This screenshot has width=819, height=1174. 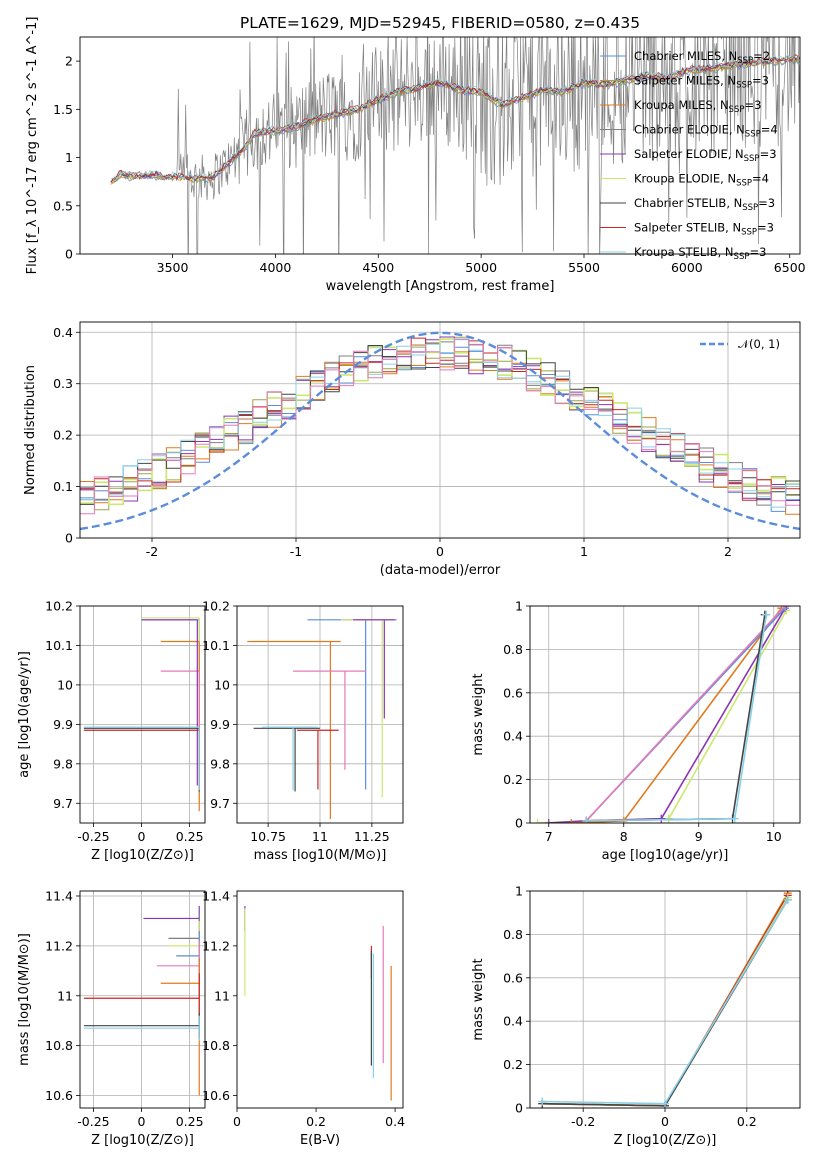 I want to click on x-tick-label: 7, so click(x=549, y=836).